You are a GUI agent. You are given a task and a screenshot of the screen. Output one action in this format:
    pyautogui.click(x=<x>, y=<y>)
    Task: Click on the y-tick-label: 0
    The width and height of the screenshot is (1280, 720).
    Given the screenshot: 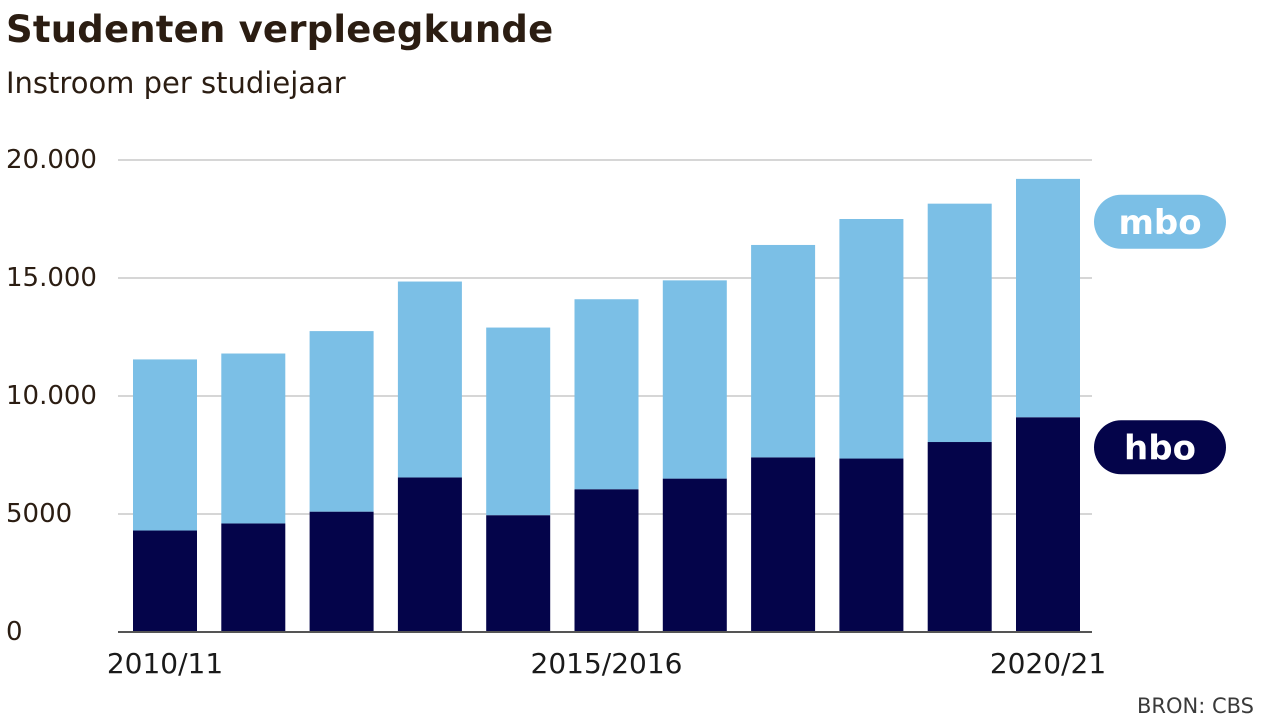 What is the action you would take?
    pyautogui.click(x=14, y=632)
    